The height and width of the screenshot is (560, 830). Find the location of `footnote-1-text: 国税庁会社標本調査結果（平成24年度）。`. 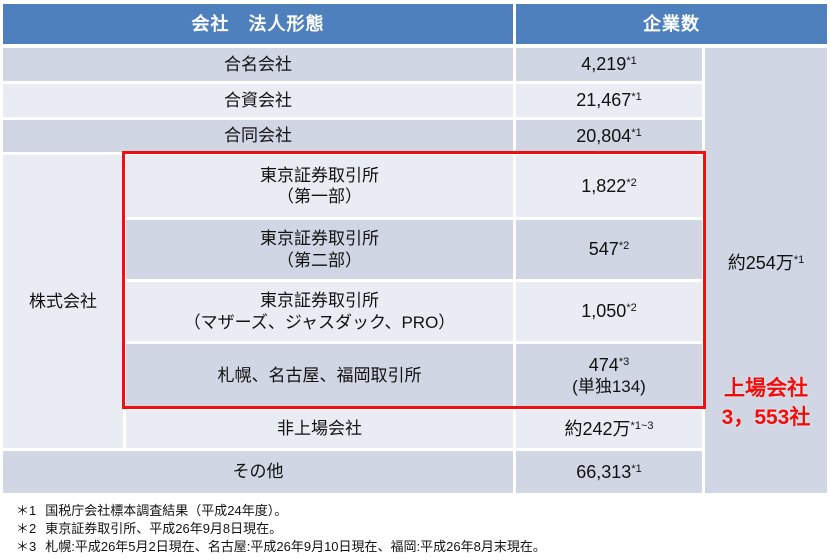

footnote-1-text: 国税庁会社標本調査結果（平成24年度）。 is located at coordinates (166, 510).